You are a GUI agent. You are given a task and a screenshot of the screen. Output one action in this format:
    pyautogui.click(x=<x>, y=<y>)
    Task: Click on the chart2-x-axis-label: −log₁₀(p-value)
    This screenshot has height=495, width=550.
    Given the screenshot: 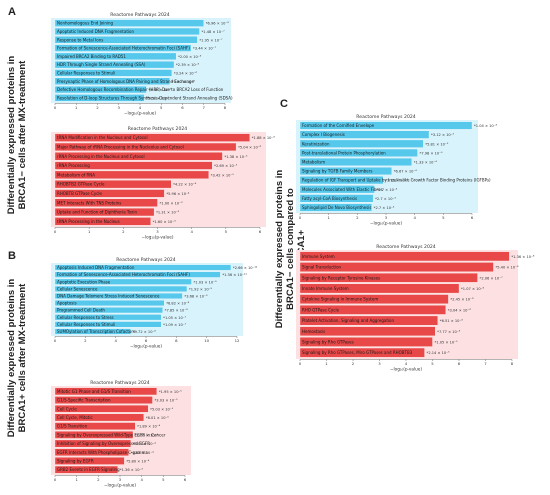 What is the action you would take?
    pyautogui.click(x=146, y=346)
    